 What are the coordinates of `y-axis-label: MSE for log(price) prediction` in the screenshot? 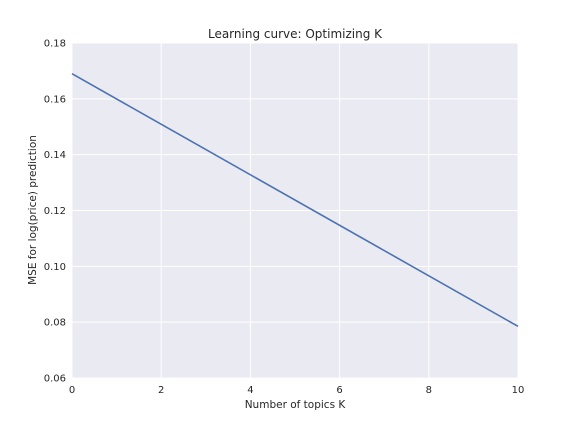 It's located at (33, 210).